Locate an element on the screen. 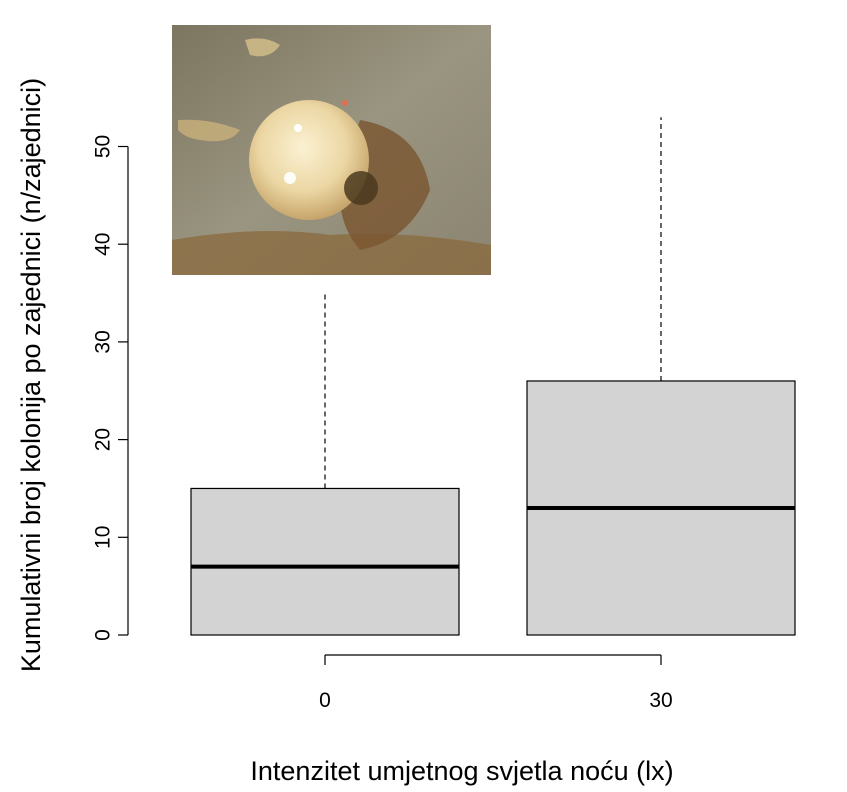  y-axis: 0 10 20 30 40 50 is located at coordinates (110, 388).